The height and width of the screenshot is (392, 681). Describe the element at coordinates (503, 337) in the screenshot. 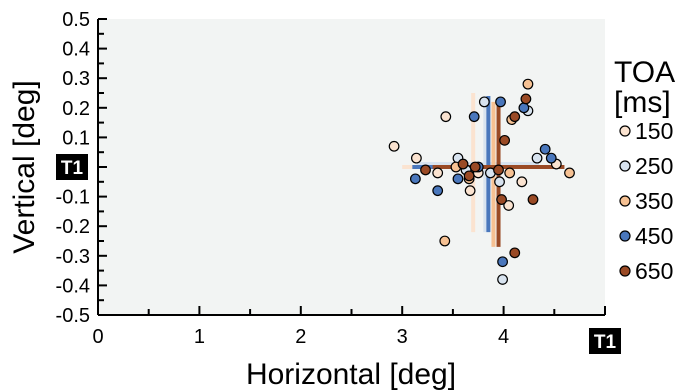

I see `x-tick-label: 4` at that location.